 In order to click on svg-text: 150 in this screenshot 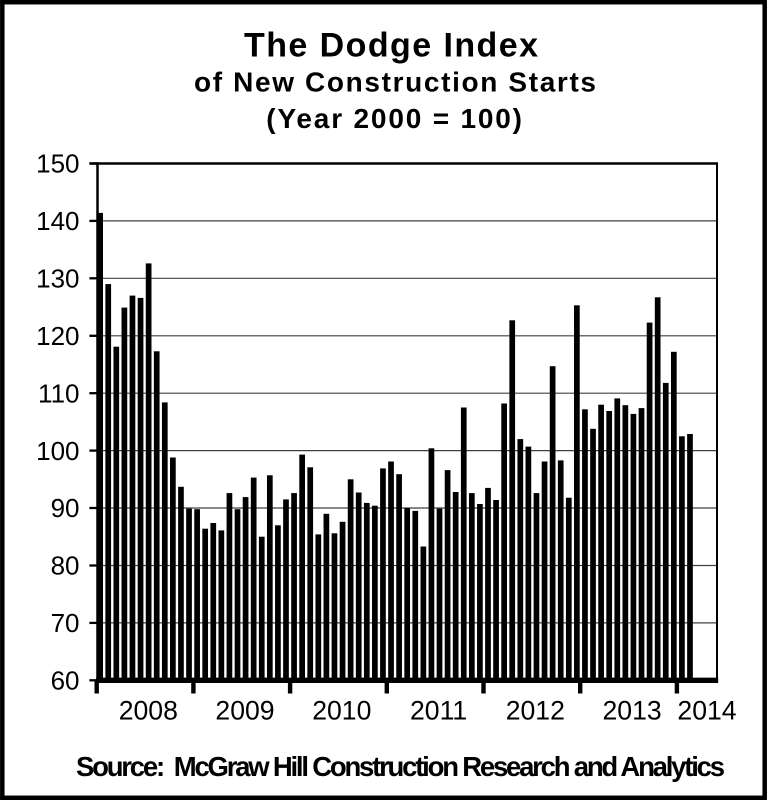, I will do `click(57, 164)`.